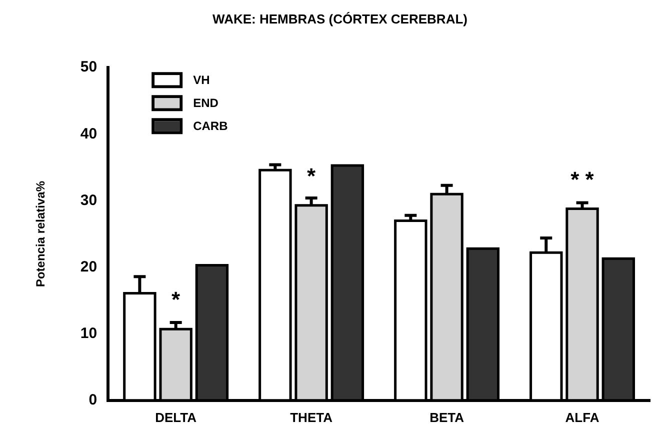 The width and height of the screenshot is (656, 446). I want to click on y-tick-label: 50, so click(89, 67).